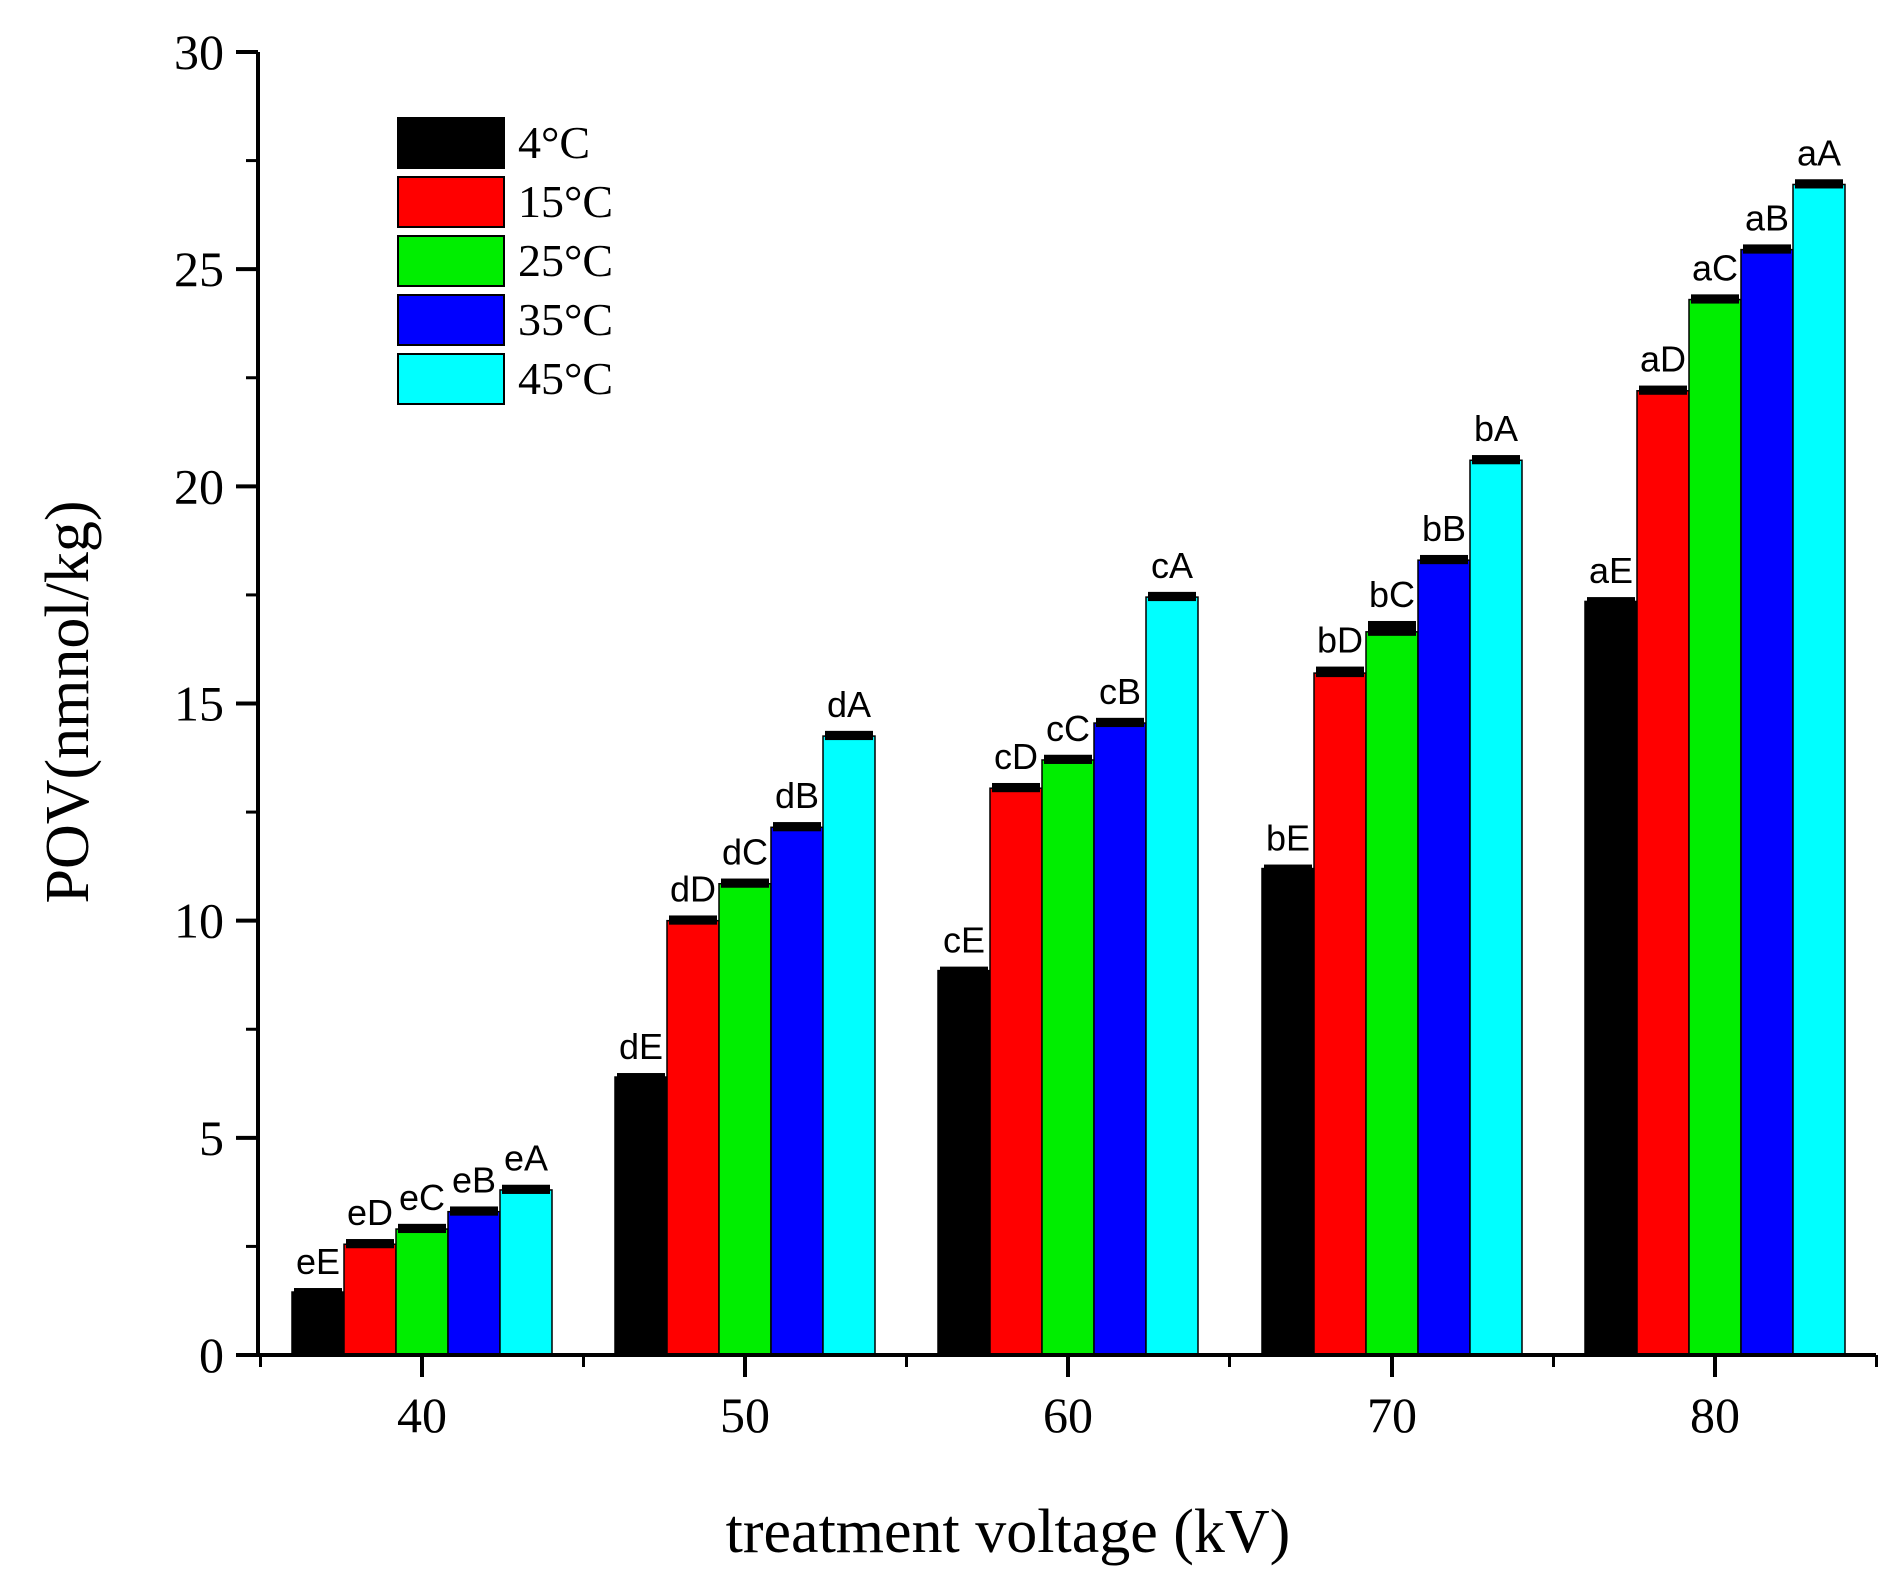 The image size is (1898, 1581). Describe the element at coordinates (199, 486) in the screenshot. I see `y-tick-label: 20` at that location.